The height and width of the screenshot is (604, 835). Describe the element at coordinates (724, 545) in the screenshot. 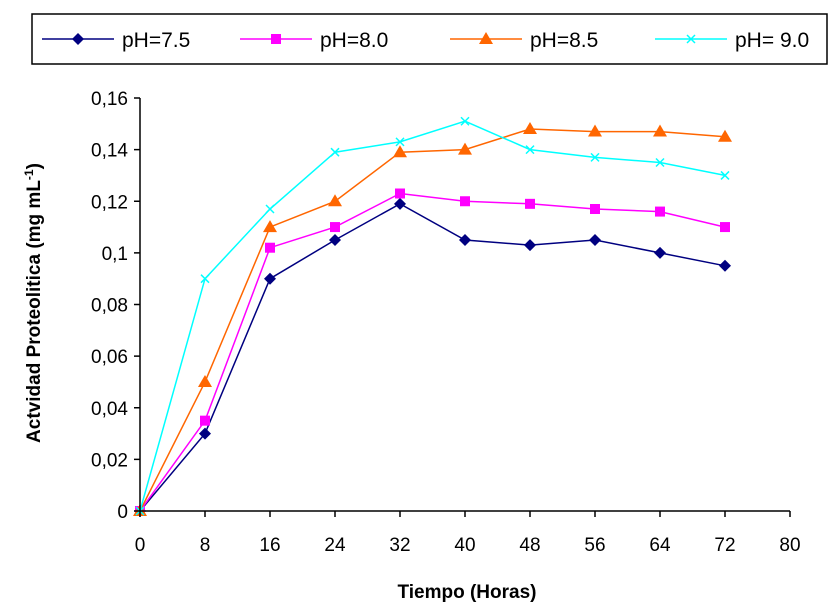

I see `x-tick-label: 72` at that location.